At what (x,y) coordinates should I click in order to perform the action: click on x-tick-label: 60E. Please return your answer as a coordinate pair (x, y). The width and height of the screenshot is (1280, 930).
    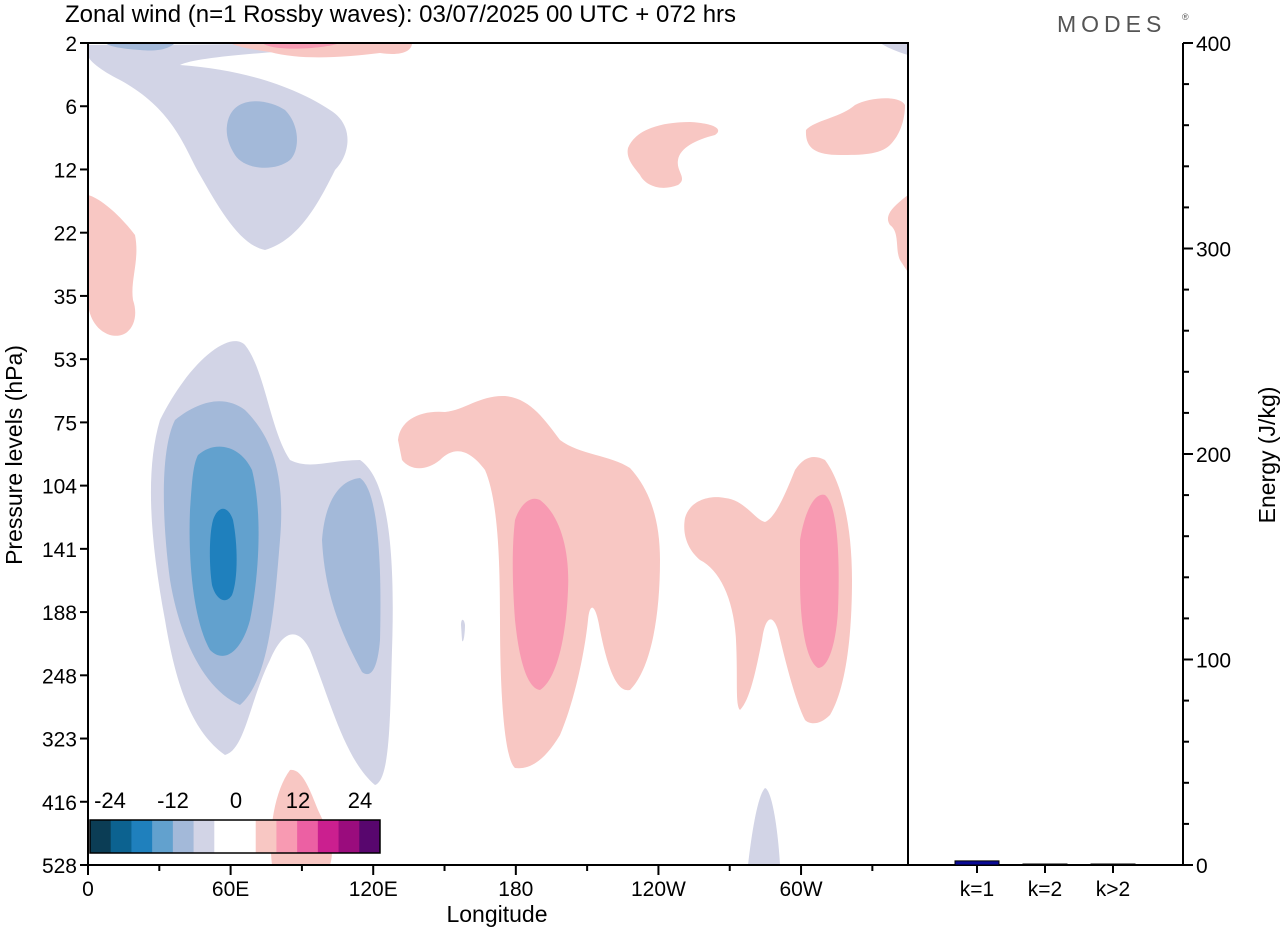
    Looking at the image, I should click on (230, 889).